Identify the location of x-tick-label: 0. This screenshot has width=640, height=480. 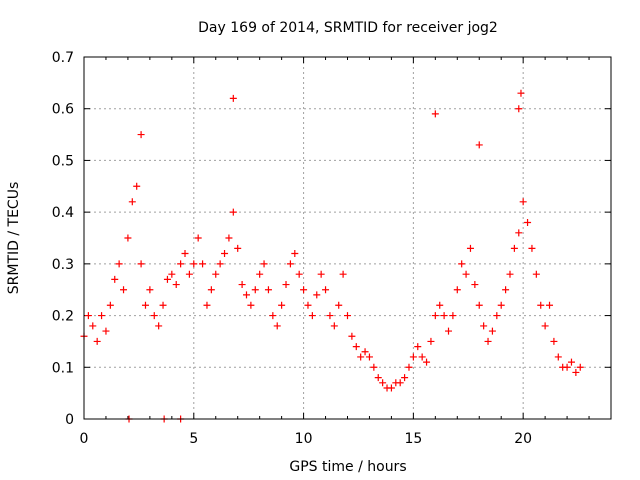
(84, 439).